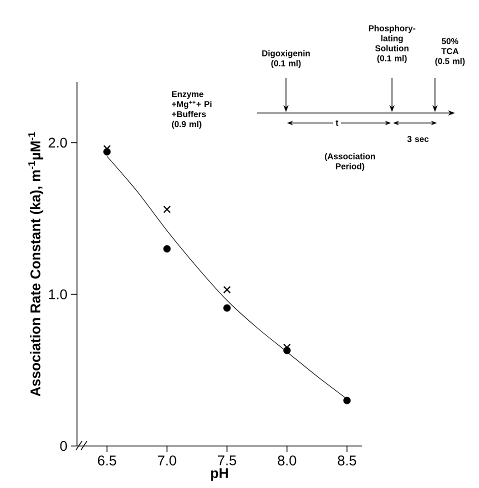  I want to click on x-tick-label: 6.5, so click(107, 461).